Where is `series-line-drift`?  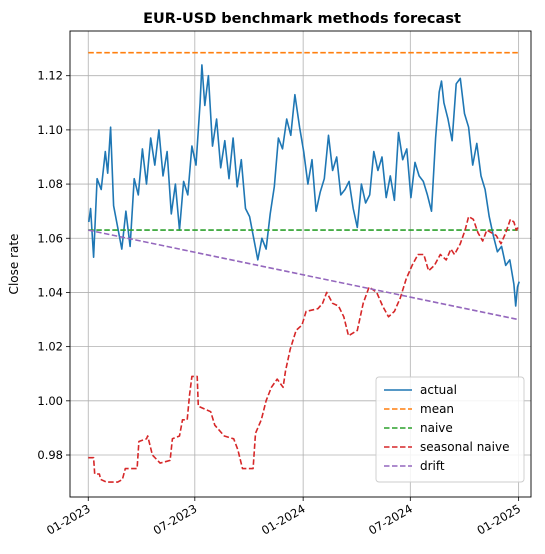
series-line-drift is located at coordinates (303, 275).